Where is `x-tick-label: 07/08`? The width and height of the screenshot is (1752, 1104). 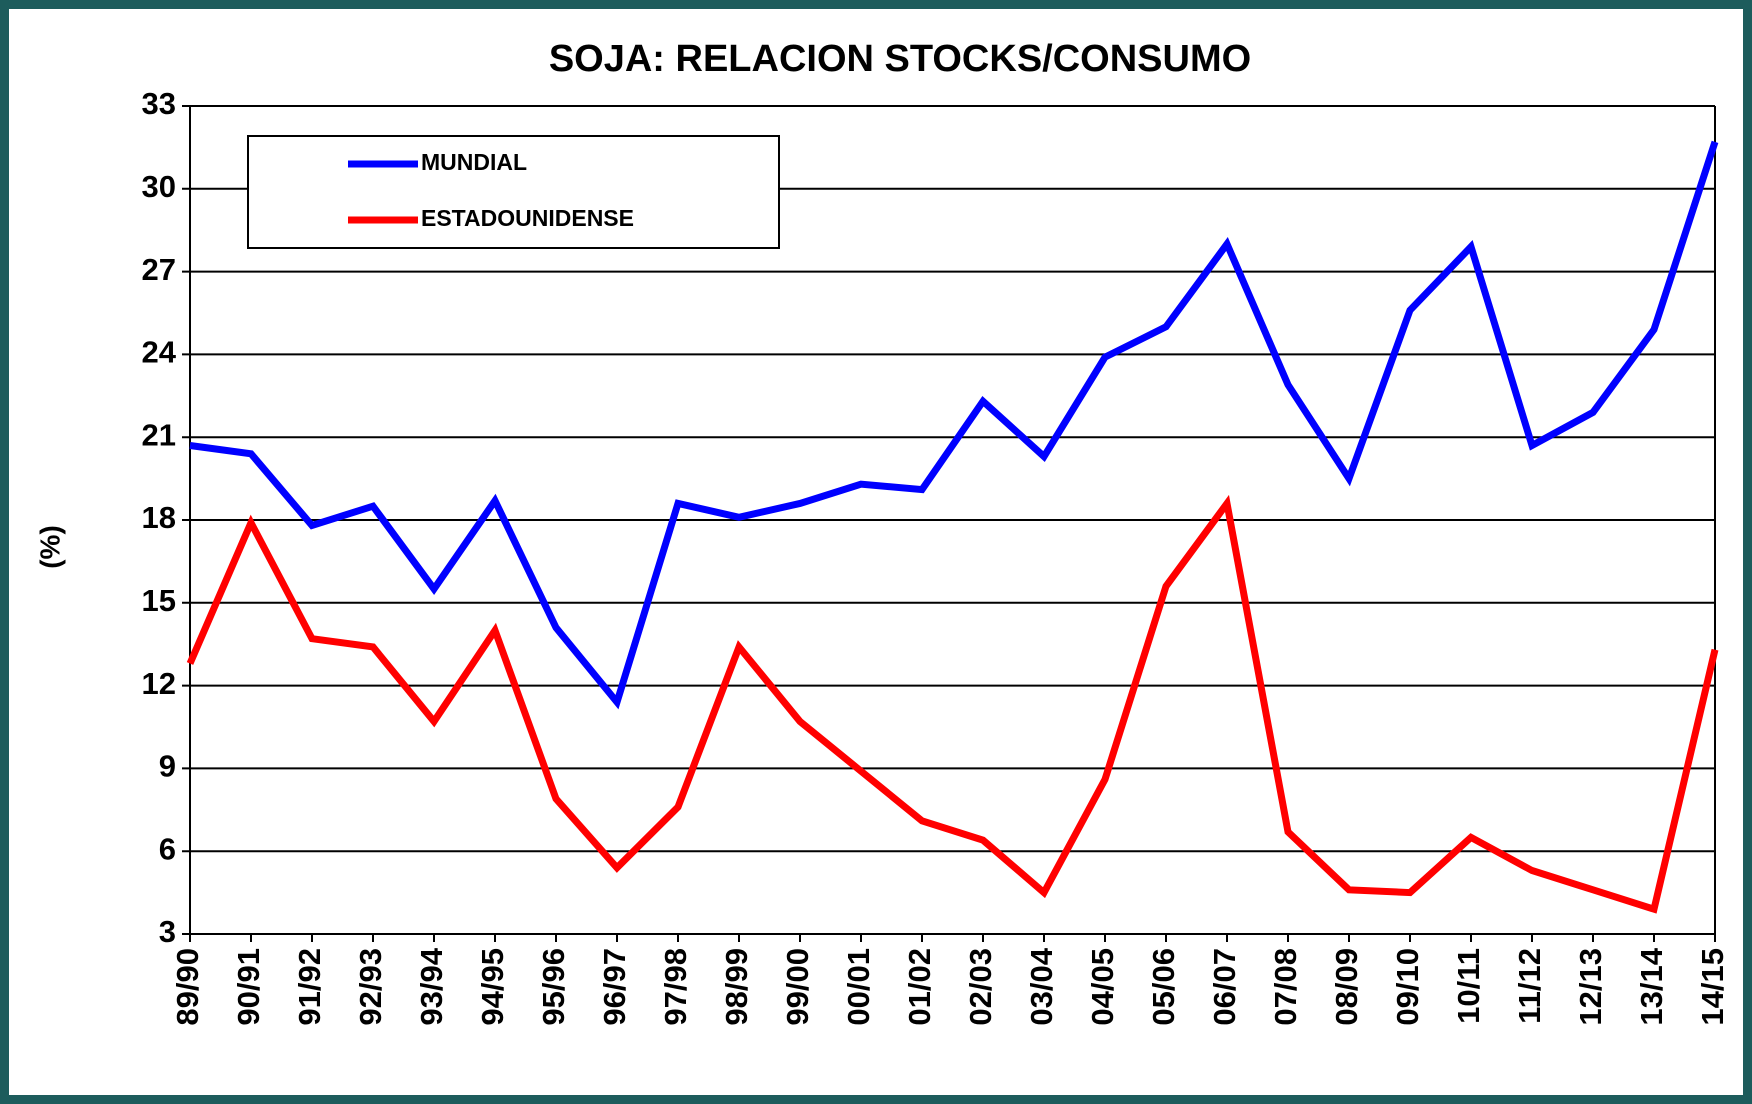
x-tick-label: 07/08 is located at coordinates (1285, 987).